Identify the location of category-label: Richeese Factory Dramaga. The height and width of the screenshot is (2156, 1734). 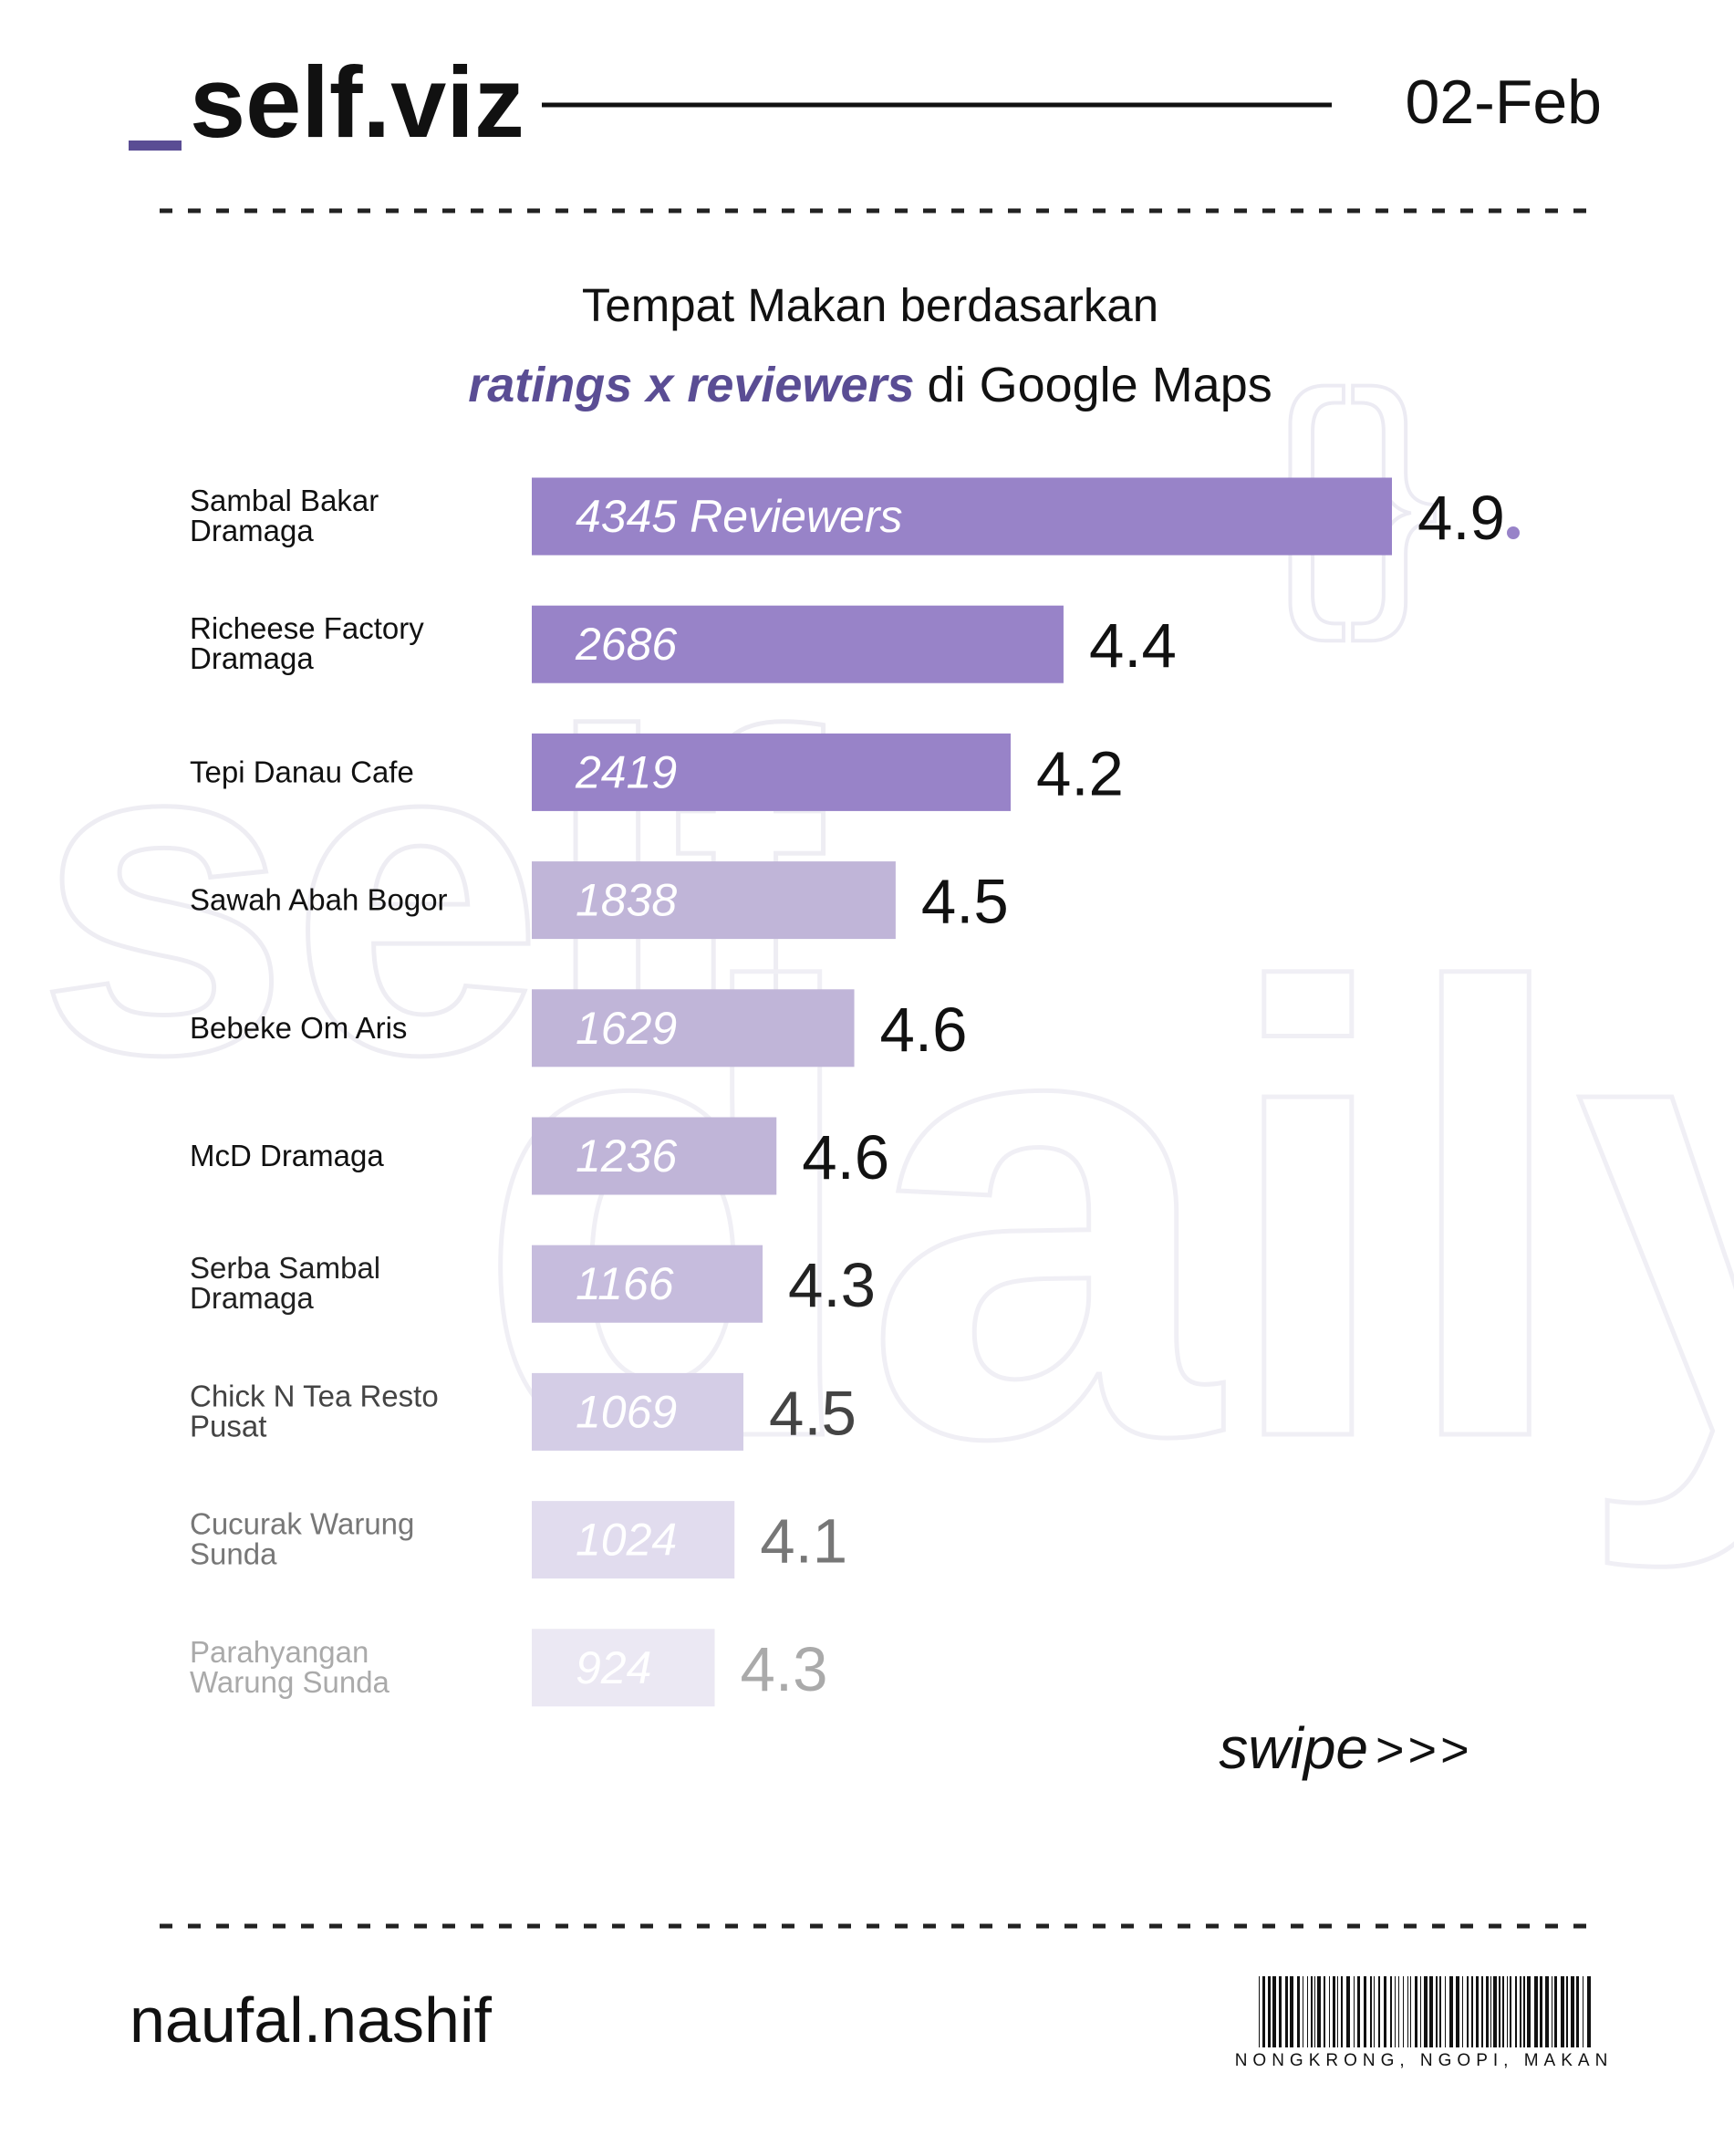
(307, 643).